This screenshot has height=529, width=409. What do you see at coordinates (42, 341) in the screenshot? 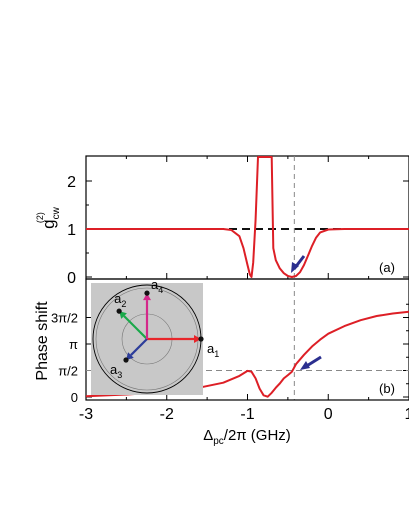
I see `panel-b-y-axis-label: Phase shift` at bounding box center [42, 341].